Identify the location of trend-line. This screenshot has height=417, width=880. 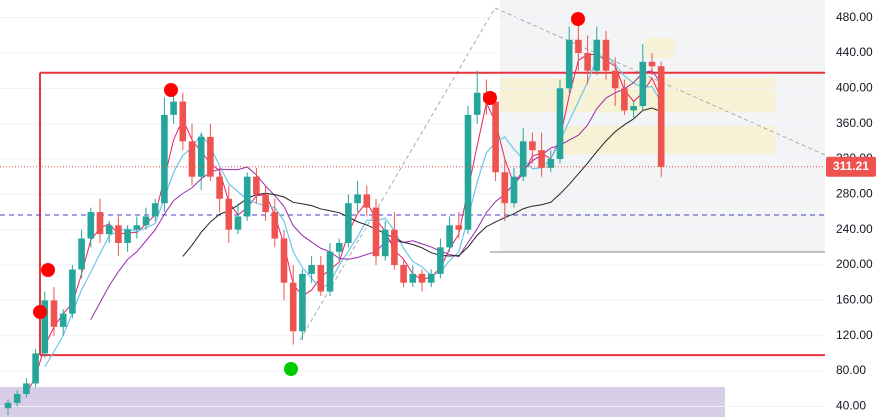
(660, 81).